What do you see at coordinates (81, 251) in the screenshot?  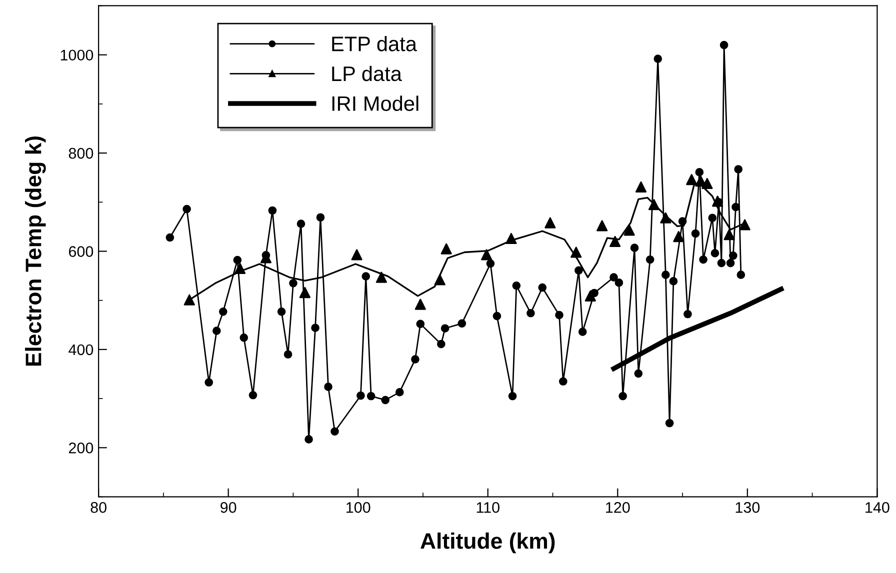 I see `y-tick-label: 600` at bounding box center [81, 251].